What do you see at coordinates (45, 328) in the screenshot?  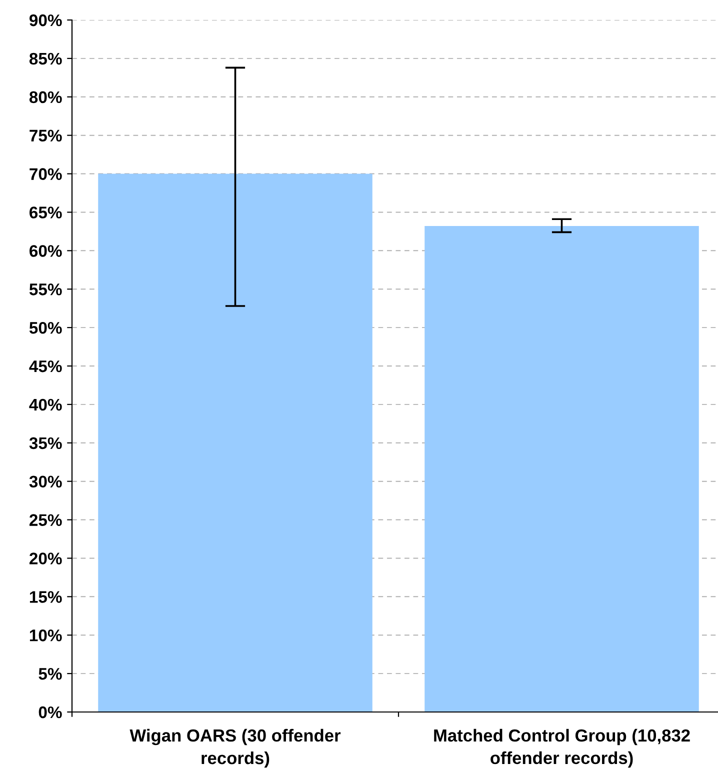 I see `y-tick-label: 50%` at bounding box center [45, 328].